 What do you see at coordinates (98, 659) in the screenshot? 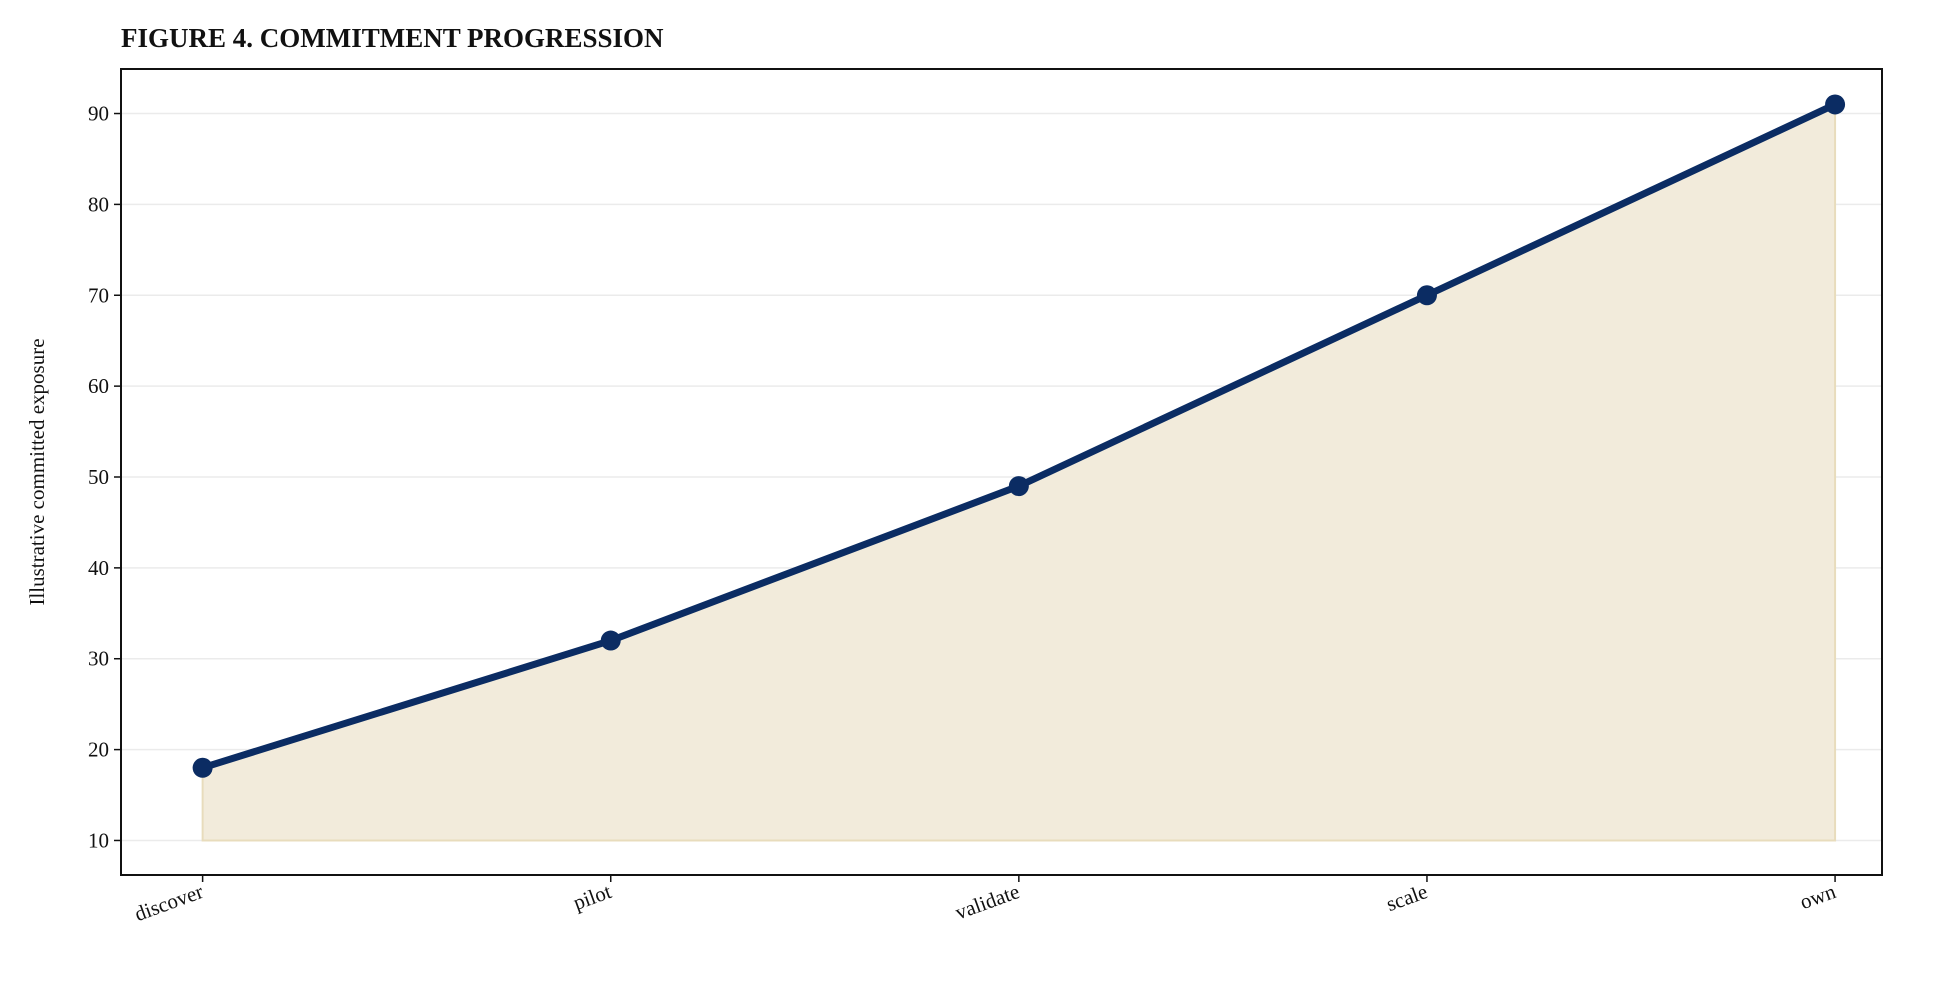
I see `y-tick-label: 30` at bounding box center [98, 659].